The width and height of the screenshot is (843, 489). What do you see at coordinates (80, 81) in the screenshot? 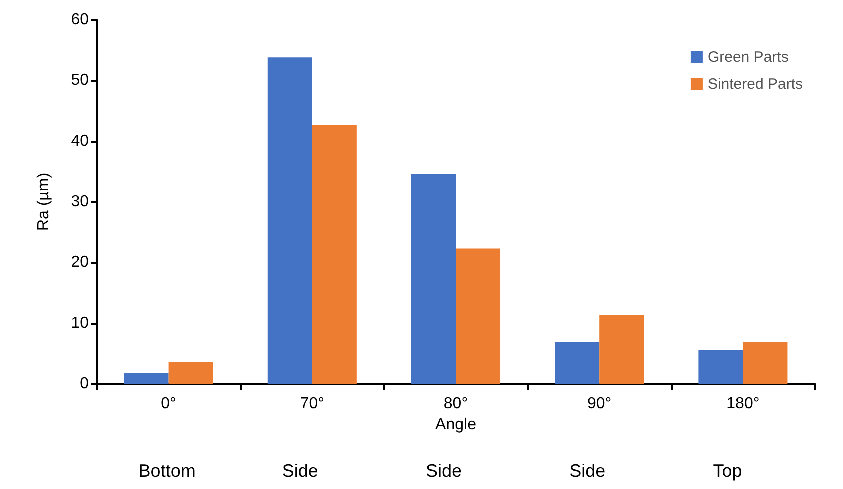
I see `y-tick-label: 50` at bounding box center [80, 81].